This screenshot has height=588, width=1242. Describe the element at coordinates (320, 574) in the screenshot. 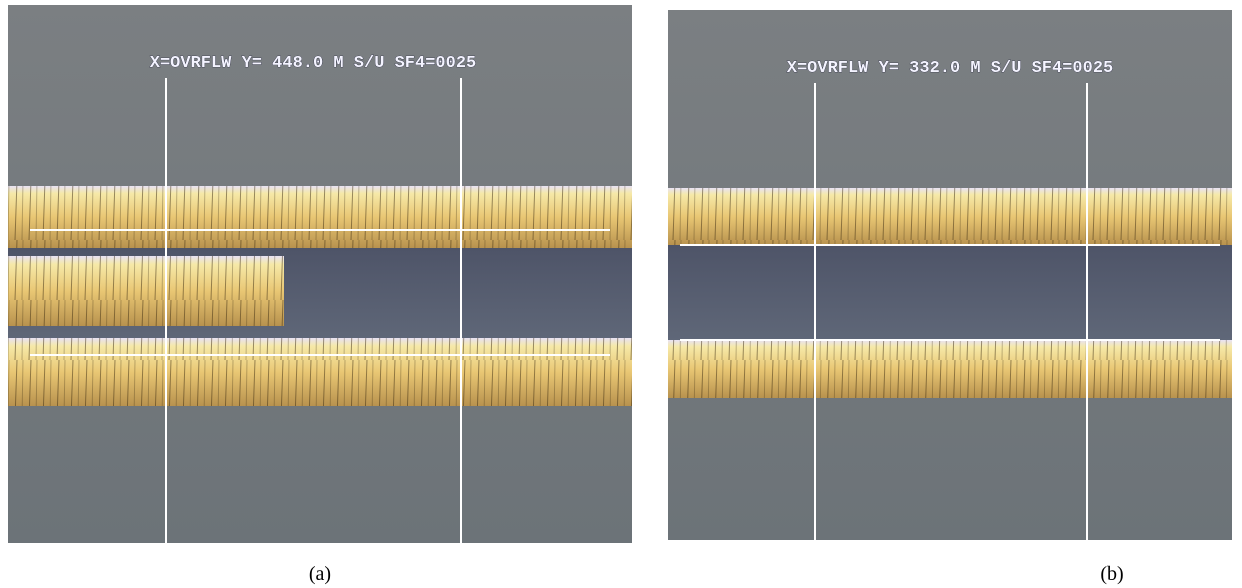

I see `caption: (a)` at that location.